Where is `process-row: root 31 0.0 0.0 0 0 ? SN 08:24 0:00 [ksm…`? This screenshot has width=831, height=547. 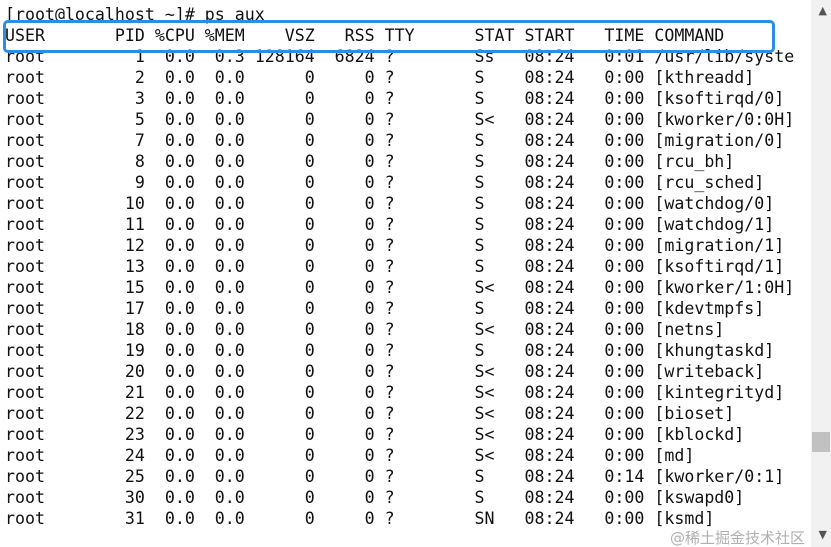
process-row: root 31 0.0 0.0 0 0 ? SN 08:24 0:00 [ksm… is located at coordinates (360, 518).